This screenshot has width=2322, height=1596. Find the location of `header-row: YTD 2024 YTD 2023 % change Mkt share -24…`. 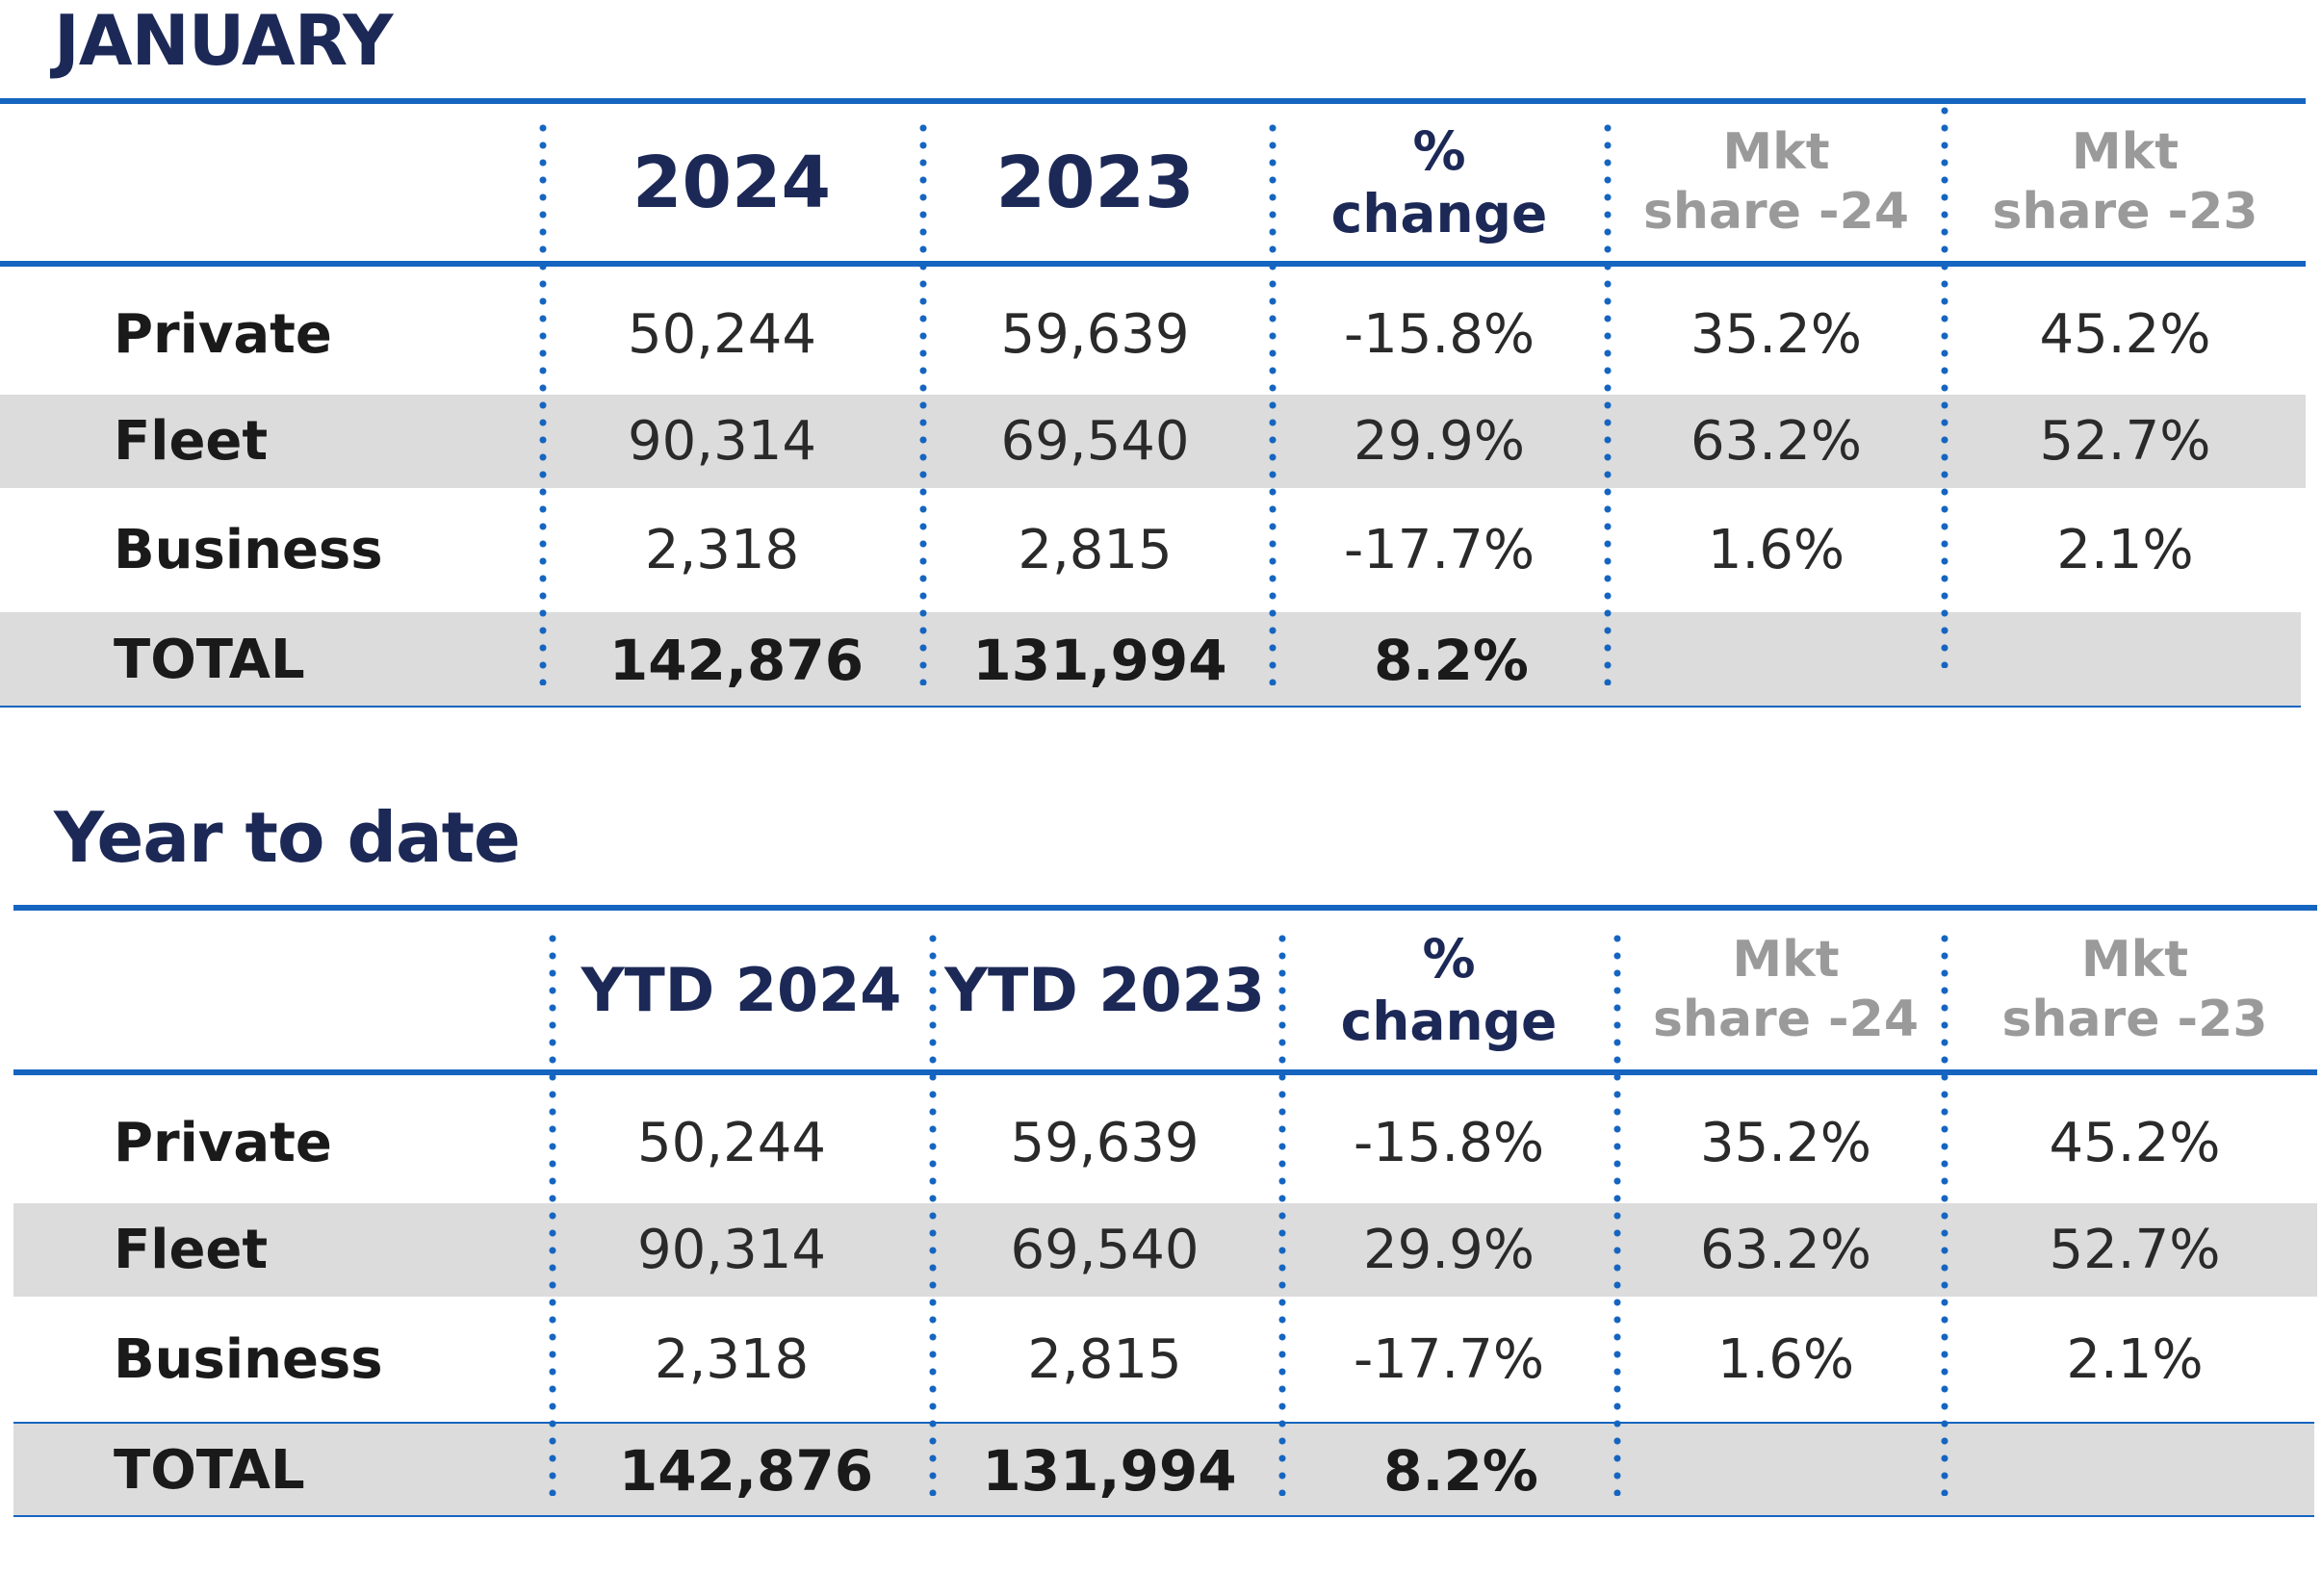

header-row: YTD 2024 YTD 2023 % change Mkt share -24… is located at coordinates (1159, 990).